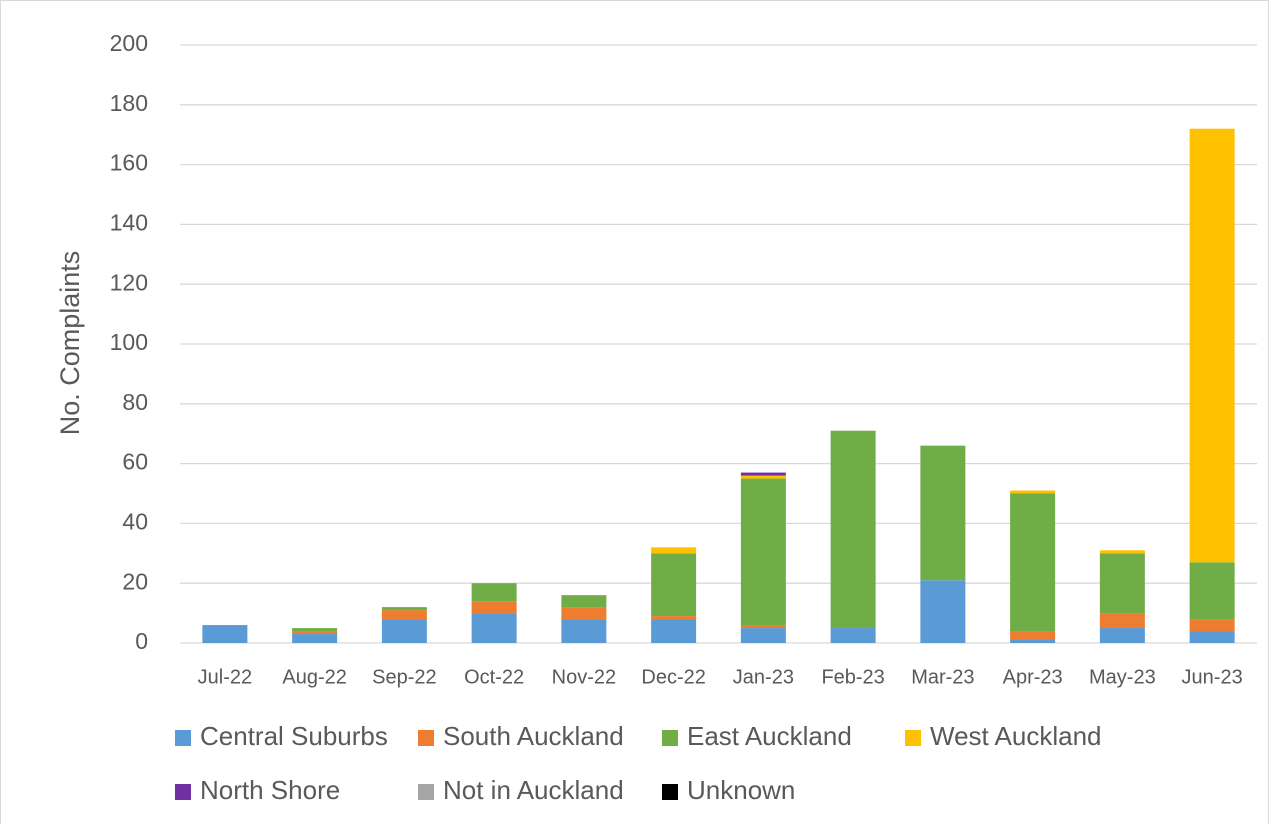 Image resolution: width=1271 pixels, height=824 pixels. What do you see at coordinates (533, 736) in the screenshot?
I see `legend-label: South Auckland` at bounding box center [533, 736].